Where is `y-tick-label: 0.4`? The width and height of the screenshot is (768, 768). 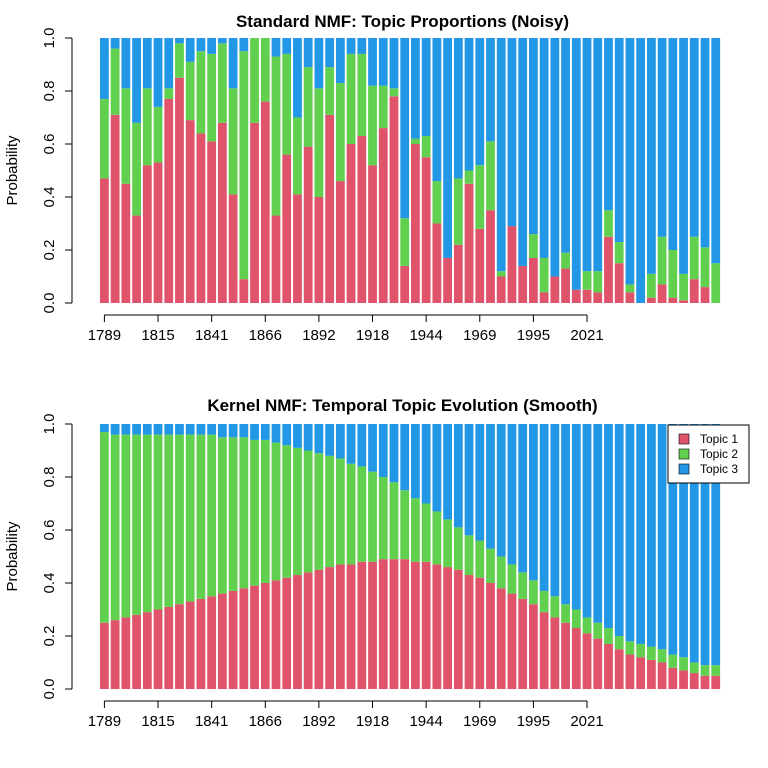
y-tick-label: 0.4 is located at coordinates (49, 197).